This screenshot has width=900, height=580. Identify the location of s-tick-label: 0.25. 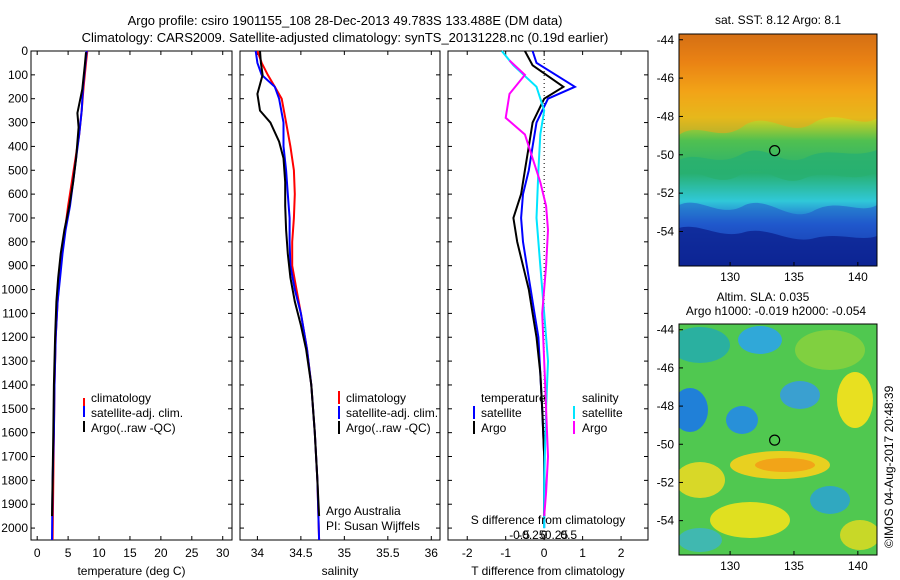
(557, 535).